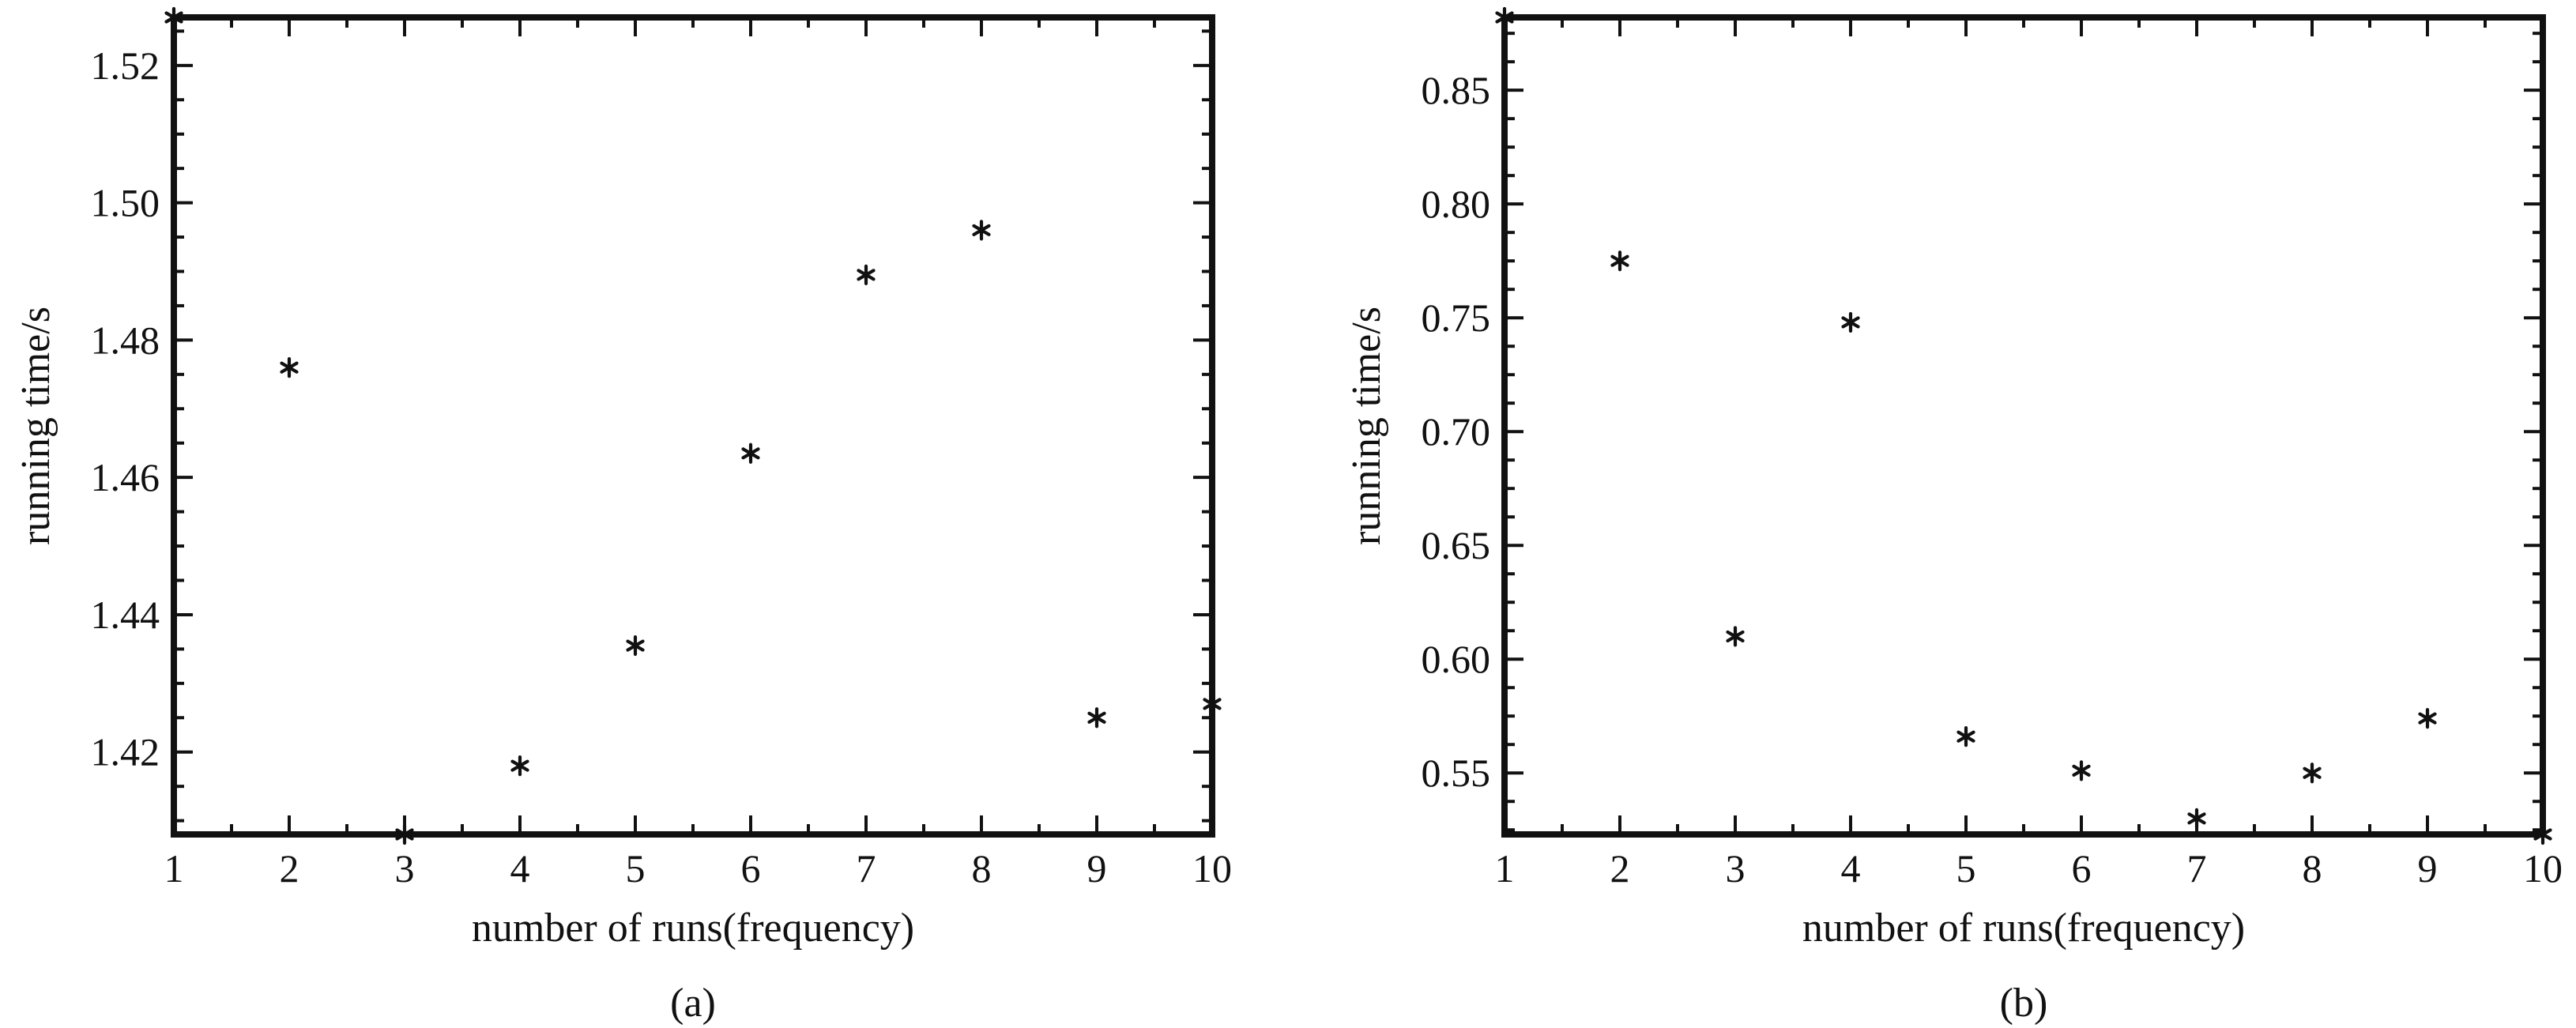  I want to click on y-tick-label: 0.75, so click(1456, 318).